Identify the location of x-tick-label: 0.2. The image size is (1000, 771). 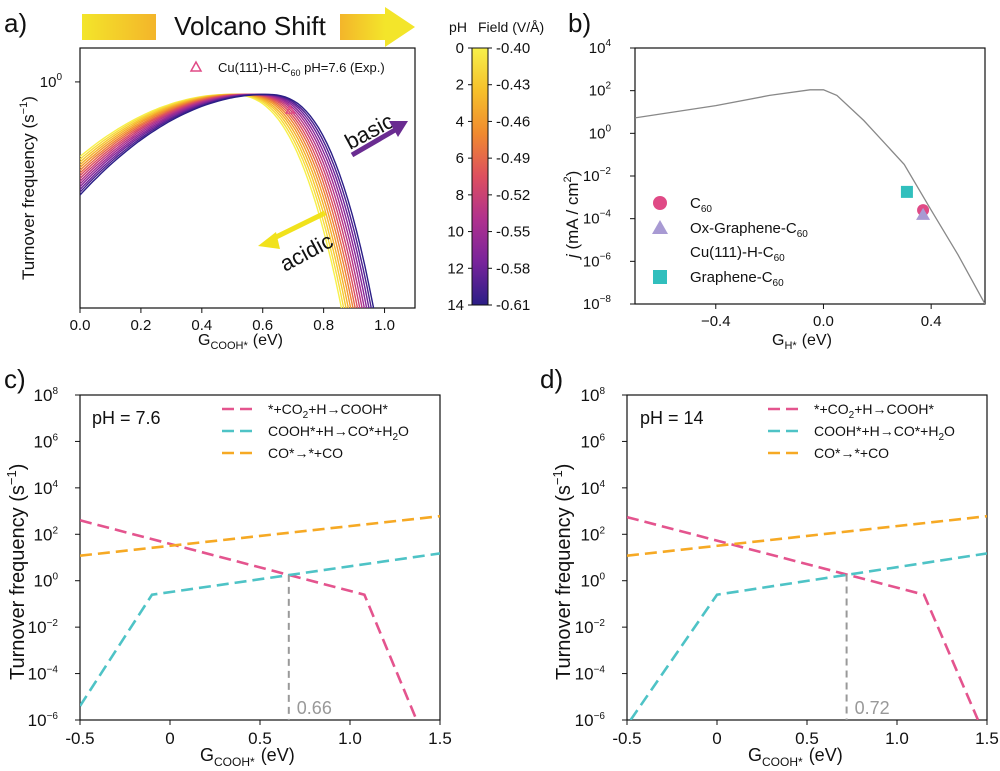
(140, 325).